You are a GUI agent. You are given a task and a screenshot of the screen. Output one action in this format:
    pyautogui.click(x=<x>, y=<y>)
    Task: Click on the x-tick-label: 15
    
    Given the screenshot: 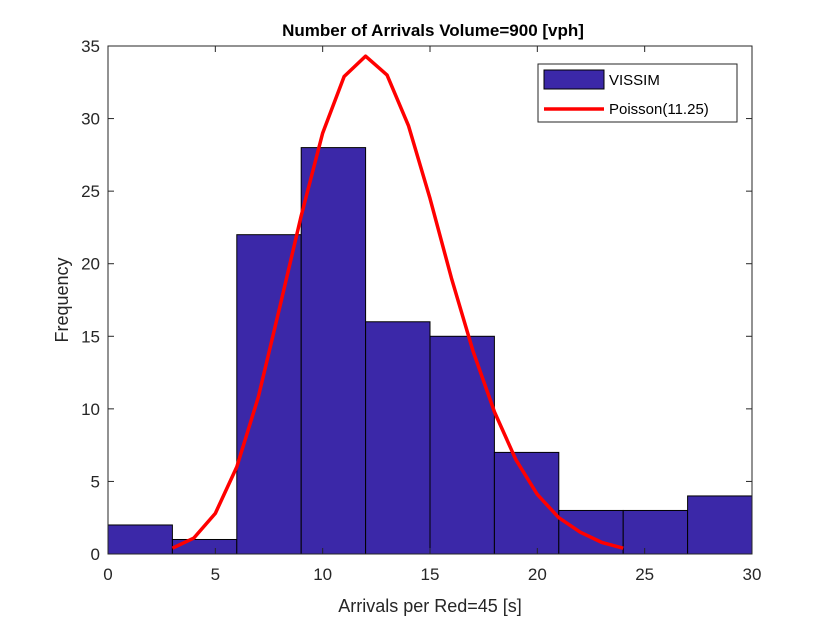 What is the action you would take?
    pyautogui.click(x=430, y=574)
    